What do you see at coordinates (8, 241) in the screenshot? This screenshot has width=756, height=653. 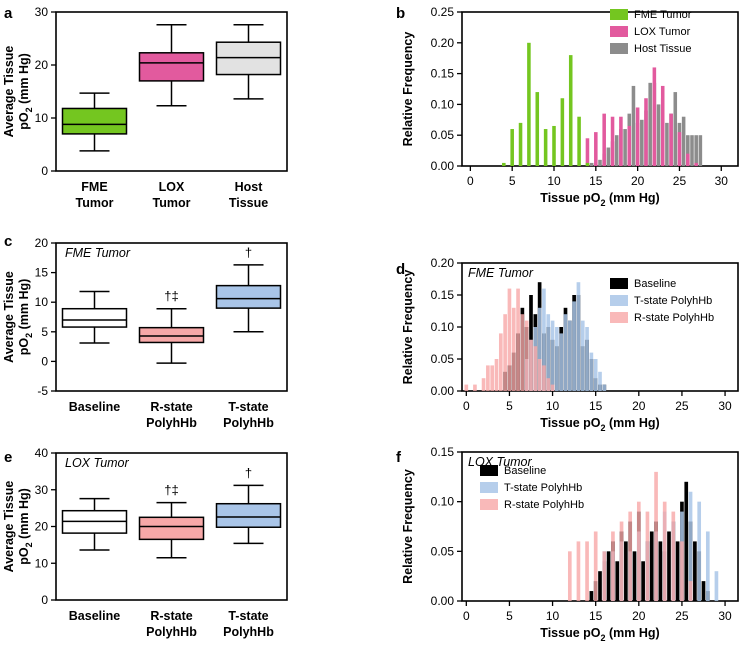 I see `panel-label: c` at bounding box center [8, 241].